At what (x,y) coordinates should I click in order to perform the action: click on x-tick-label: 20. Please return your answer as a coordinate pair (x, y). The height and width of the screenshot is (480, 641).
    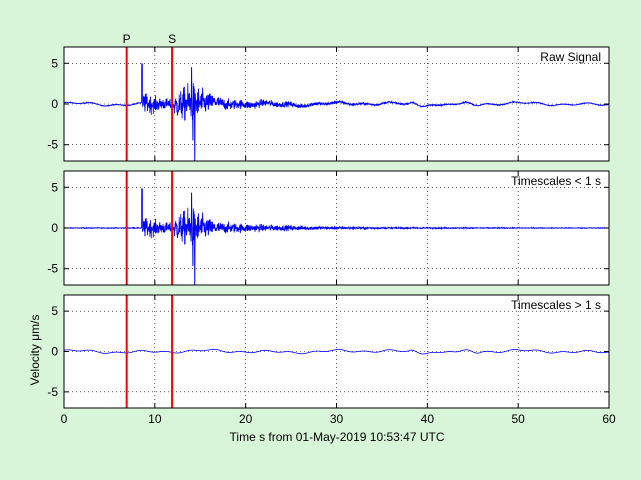
    Looking at the image, I should click on (246, 419).